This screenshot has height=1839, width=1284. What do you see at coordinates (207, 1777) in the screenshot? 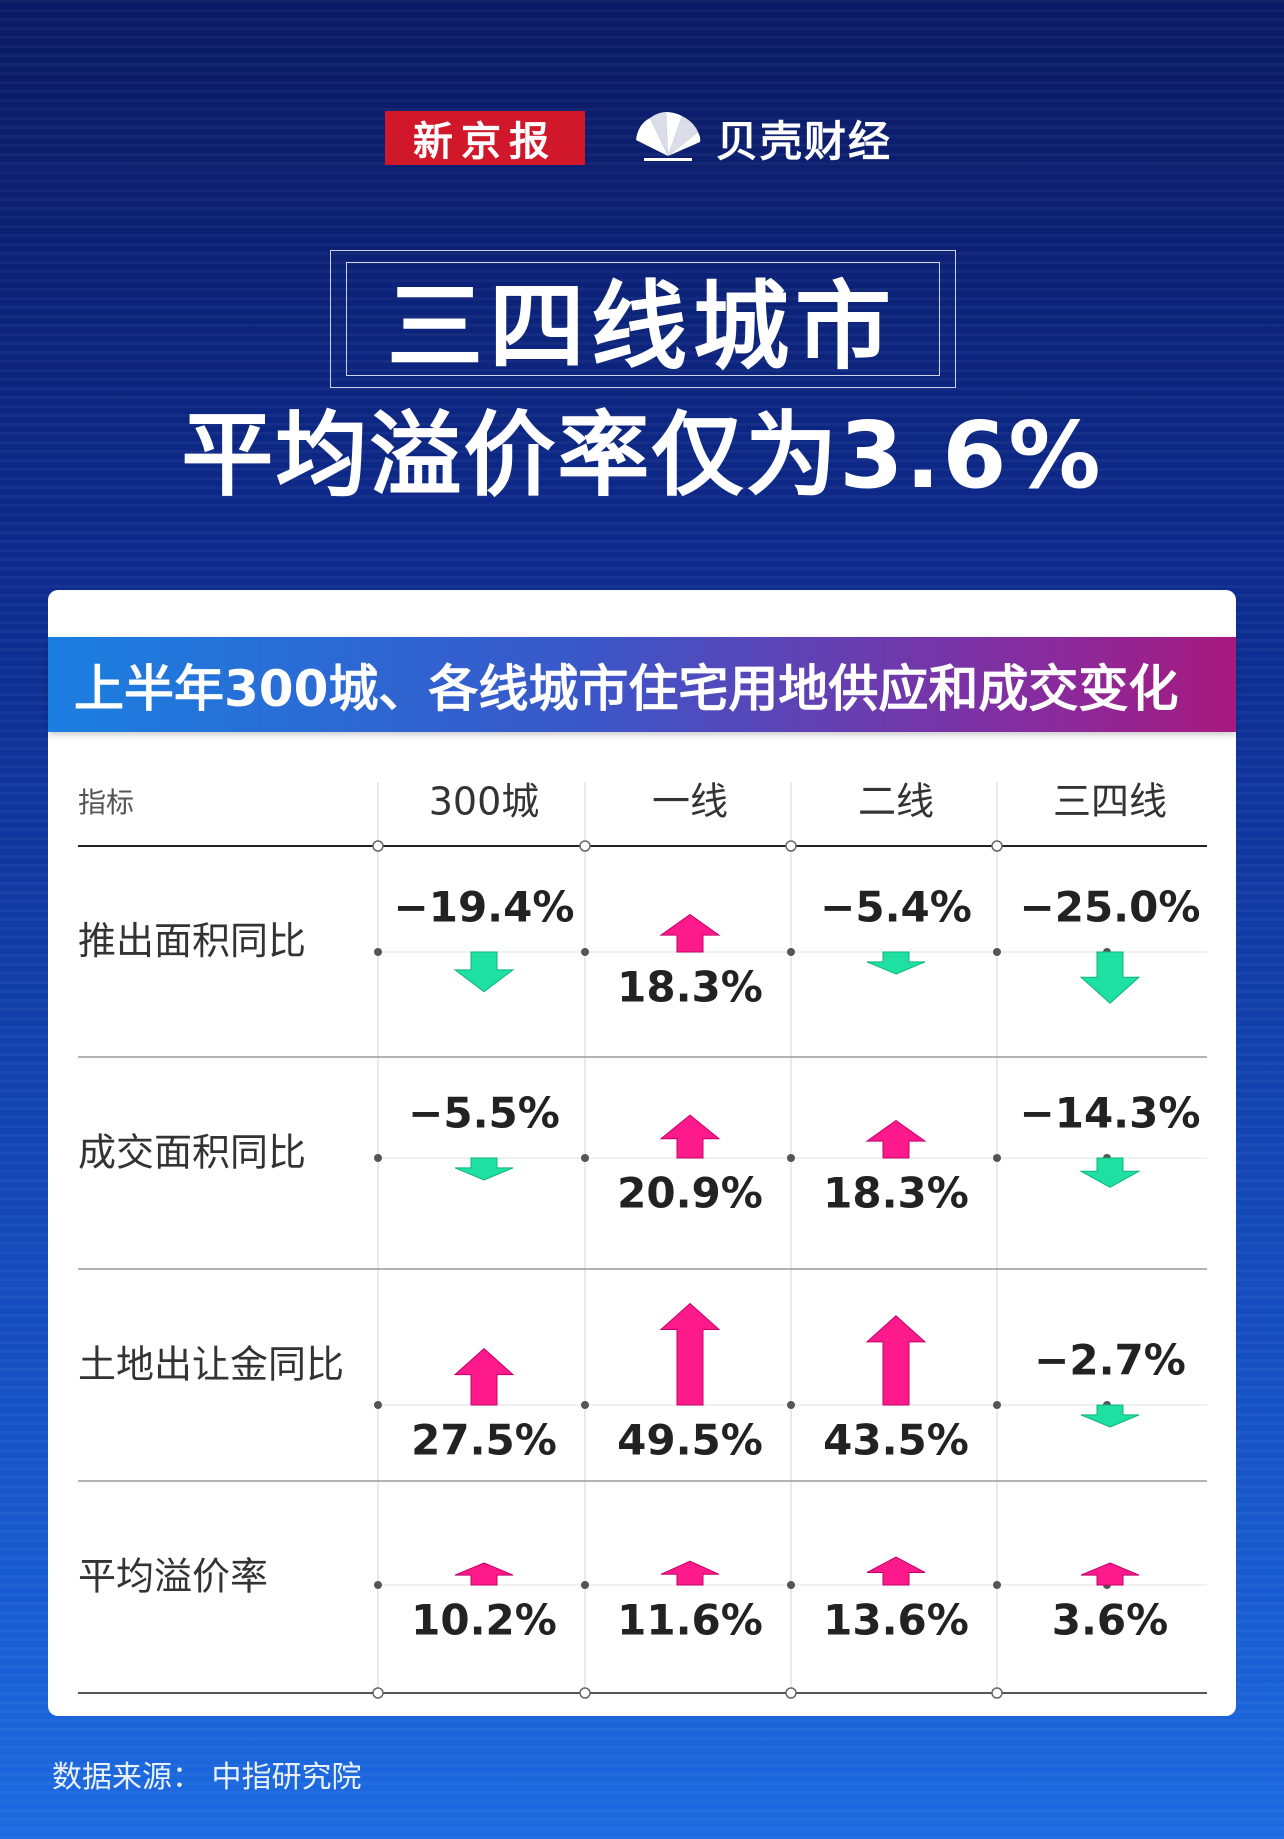
I see `data-source: 数据来源： 中指研究院` at bounding box center [207, 1777].